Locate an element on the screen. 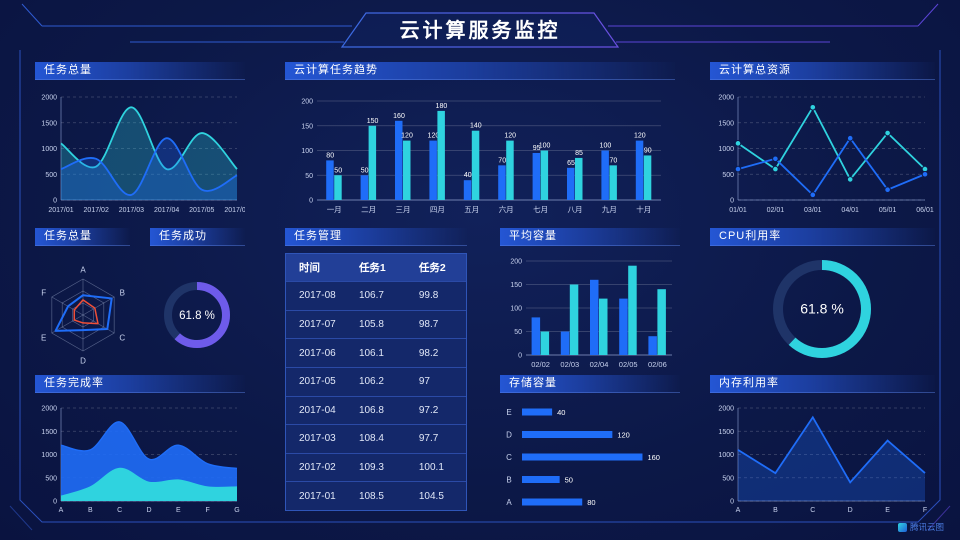 This screenshot has height=540, width=960. table-cell: 105.8 is located at coordinates (371, 324).